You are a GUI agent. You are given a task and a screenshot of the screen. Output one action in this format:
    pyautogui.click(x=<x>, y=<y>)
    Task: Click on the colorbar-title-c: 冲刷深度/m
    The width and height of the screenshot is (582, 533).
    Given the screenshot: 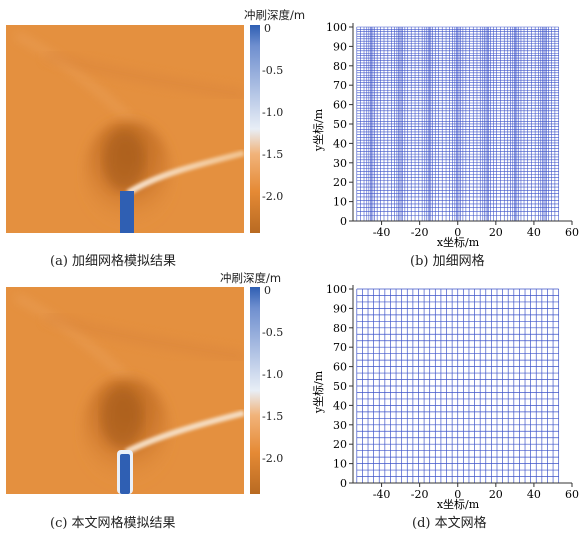 What is the action you would take?
    pyautogui.click(x=251, y=278)
    